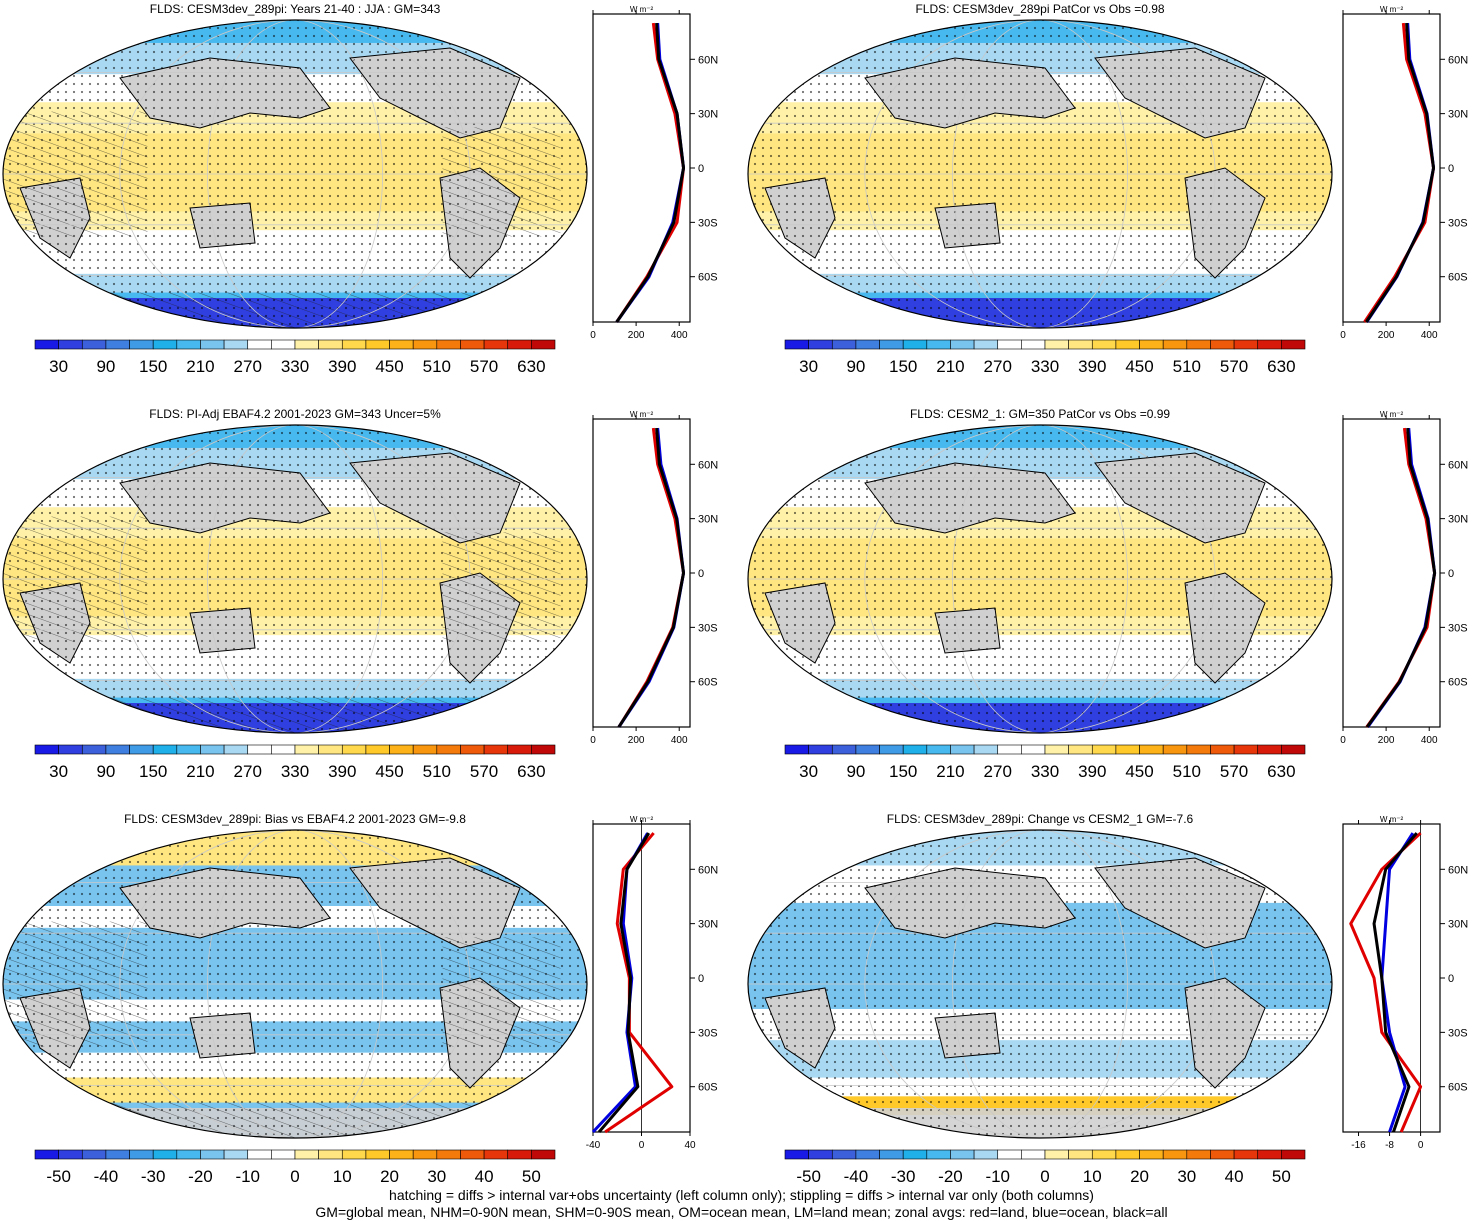  What do you see at coordinates (106, 1176) in the screenshot?
I see `colorbar-label: -40` at bounding box center [106, 1176].